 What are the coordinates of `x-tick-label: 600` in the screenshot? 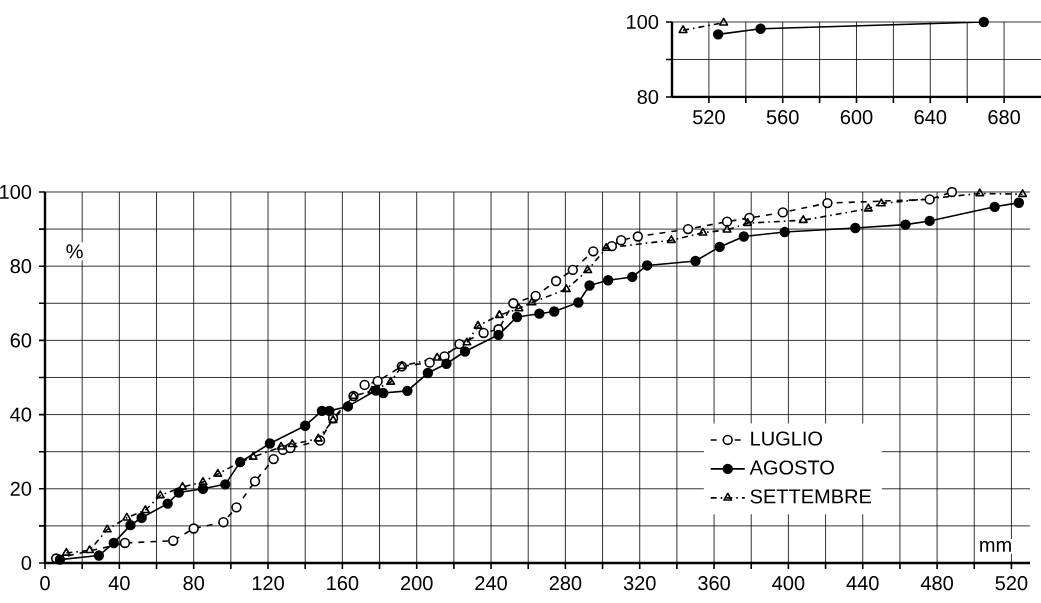 It's located at (856, 117).